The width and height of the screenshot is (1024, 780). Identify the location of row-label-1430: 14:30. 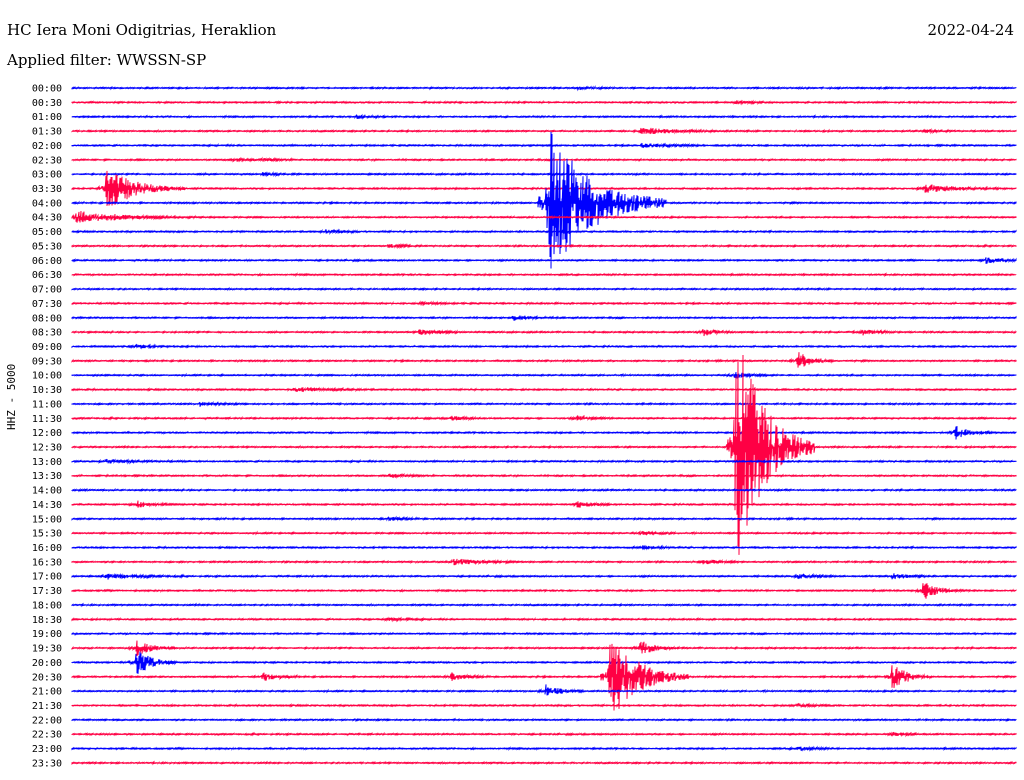
(47, 505).